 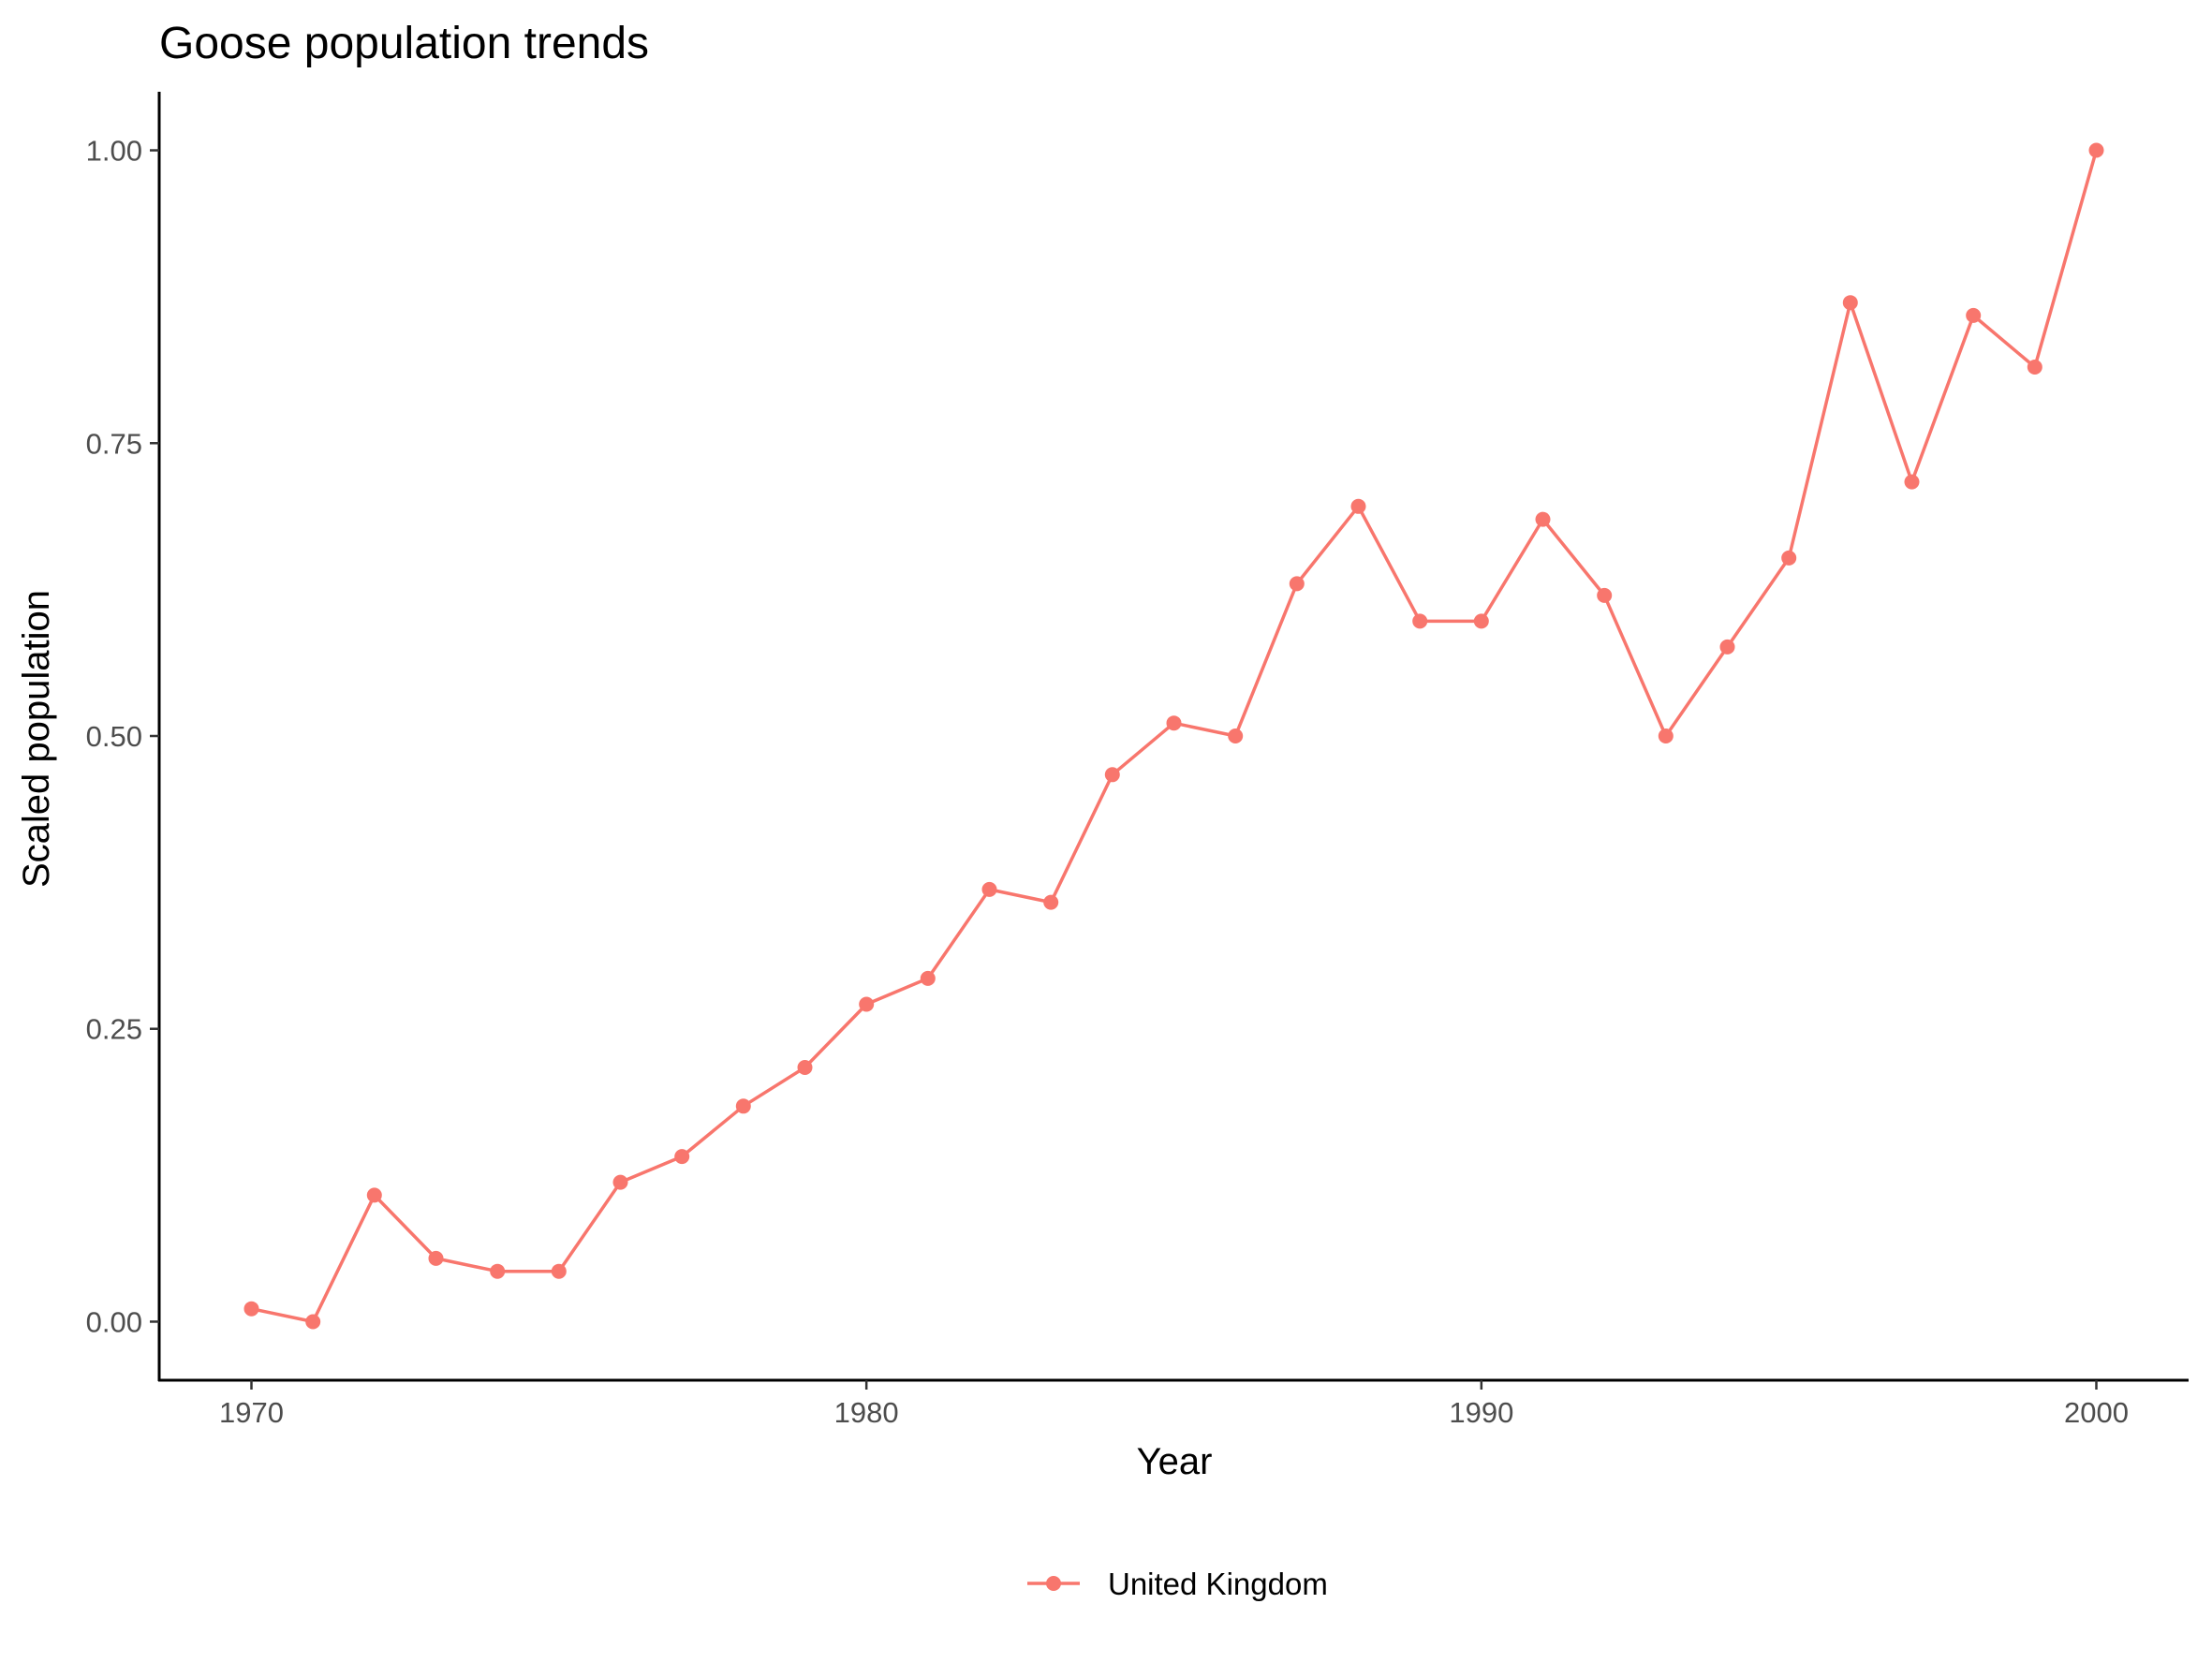 What do you see at coordinates (251, 1412) in the screenshot?
I see `x-tick-label: 1970` at bounding box center [251, 1412].